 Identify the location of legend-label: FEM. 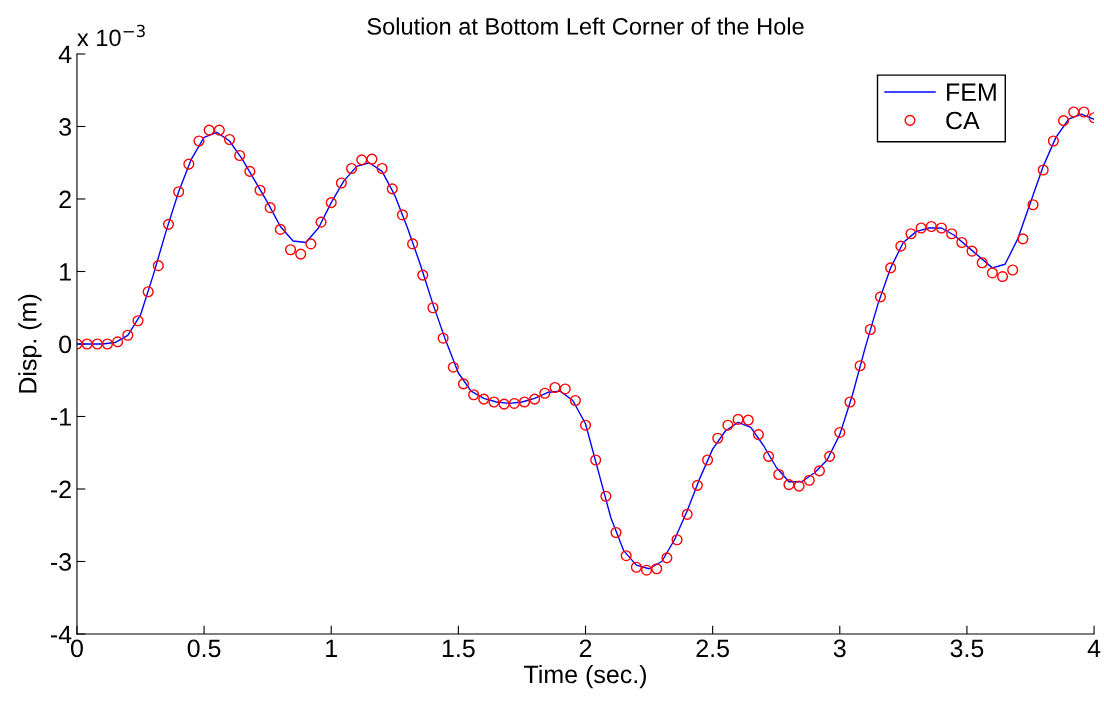
(971, 92).